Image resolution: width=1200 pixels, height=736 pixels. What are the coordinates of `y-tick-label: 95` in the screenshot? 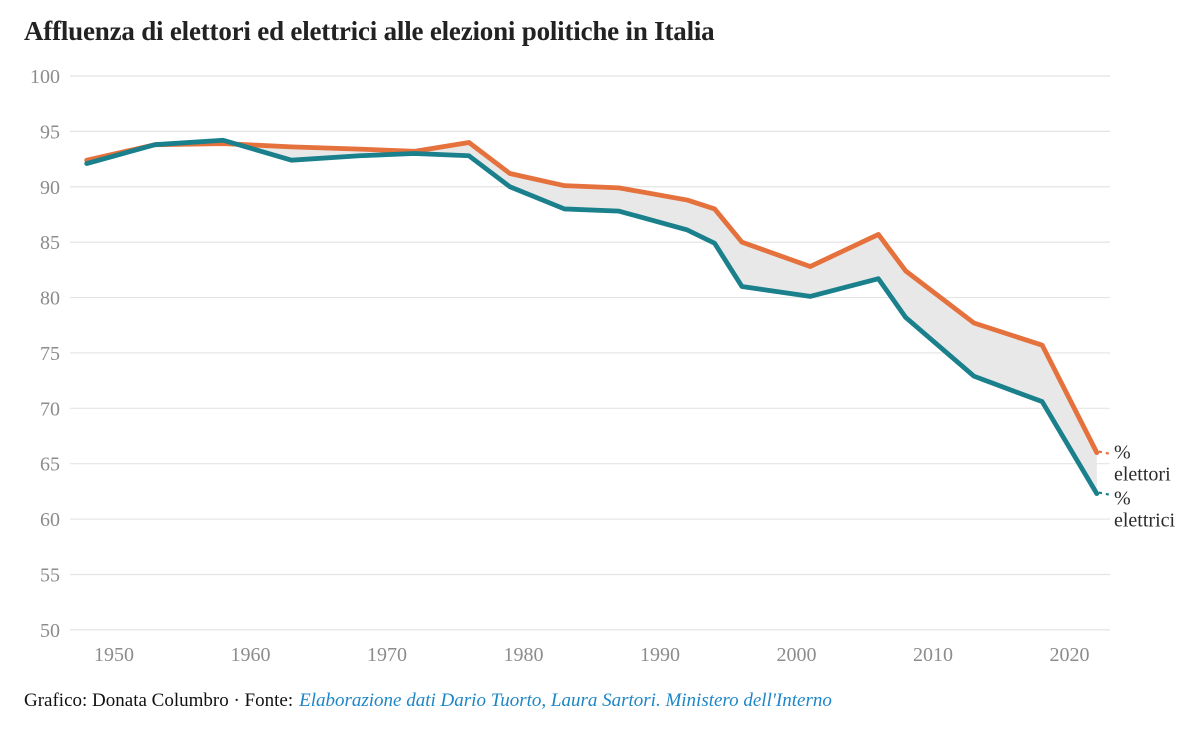 It's located at (50, 132).